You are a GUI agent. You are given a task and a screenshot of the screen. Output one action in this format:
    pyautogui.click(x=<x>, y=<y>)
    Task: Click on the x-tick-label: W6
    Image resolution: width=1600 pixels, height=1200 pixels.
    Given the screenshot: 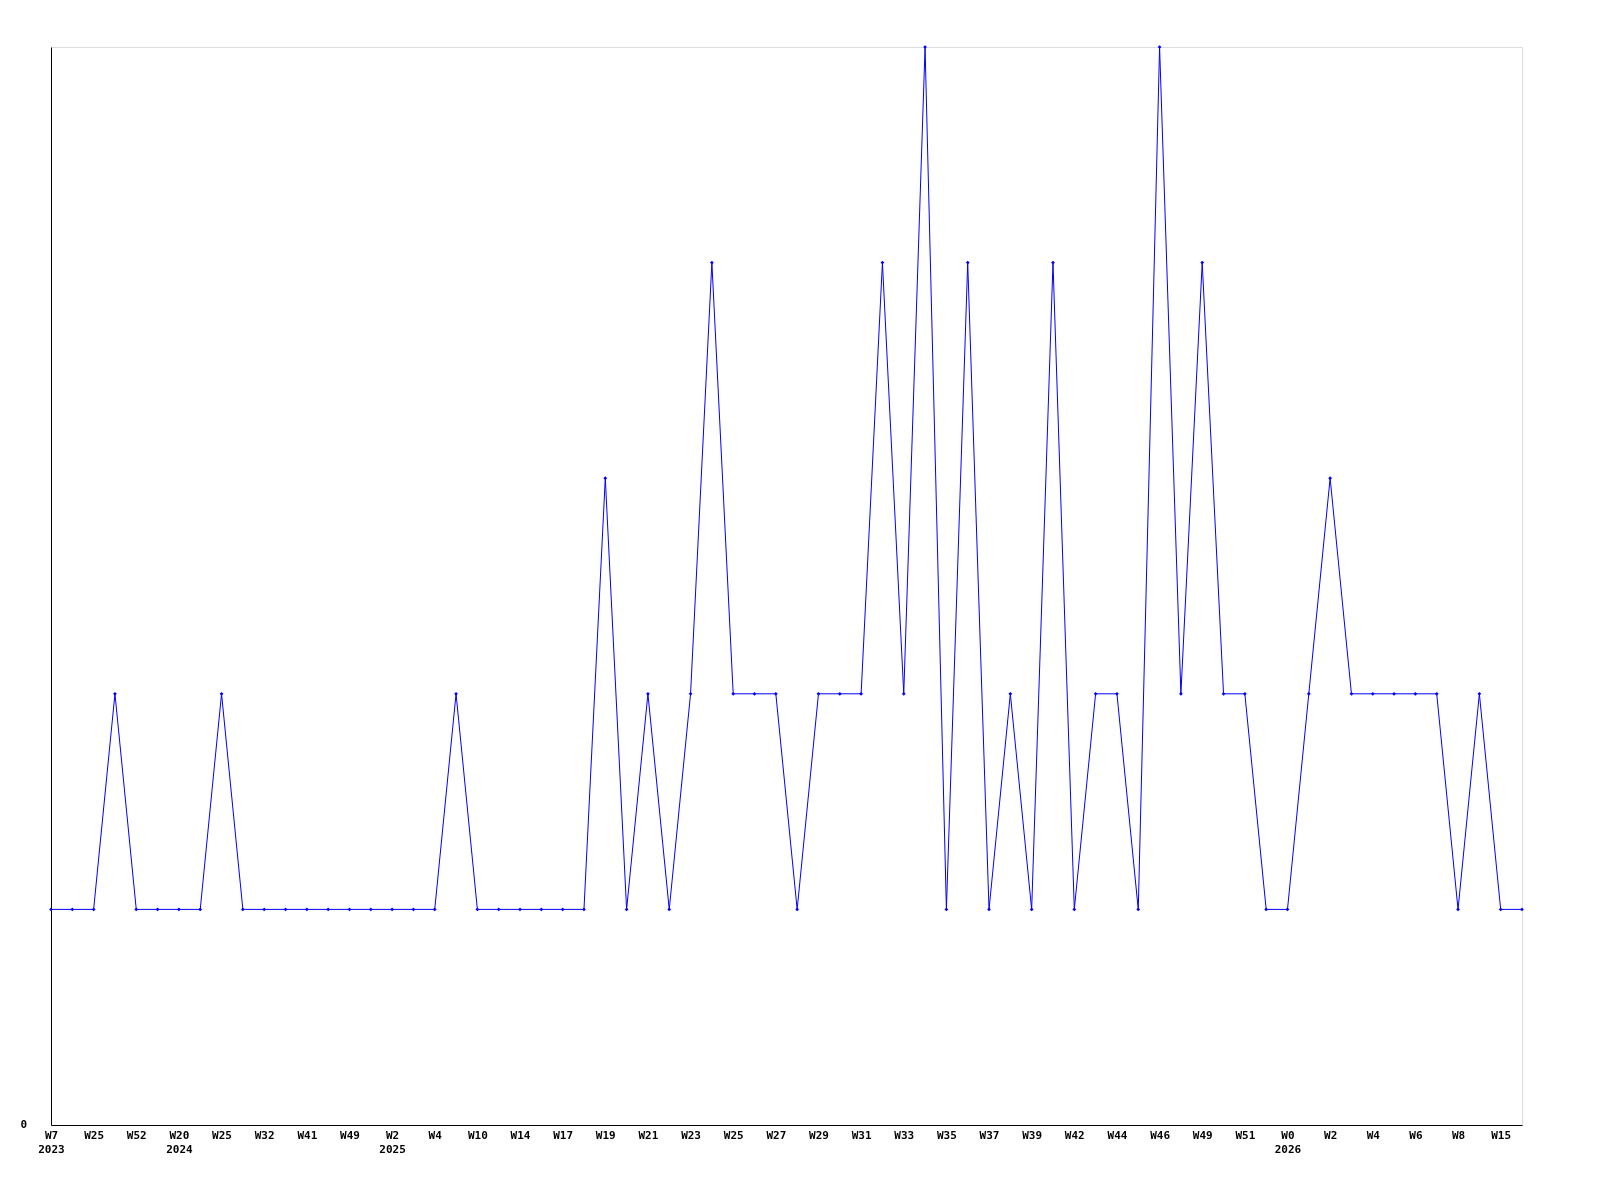 What is the action you would take?
    pyautogui.click(x=1416, y=1135)
    